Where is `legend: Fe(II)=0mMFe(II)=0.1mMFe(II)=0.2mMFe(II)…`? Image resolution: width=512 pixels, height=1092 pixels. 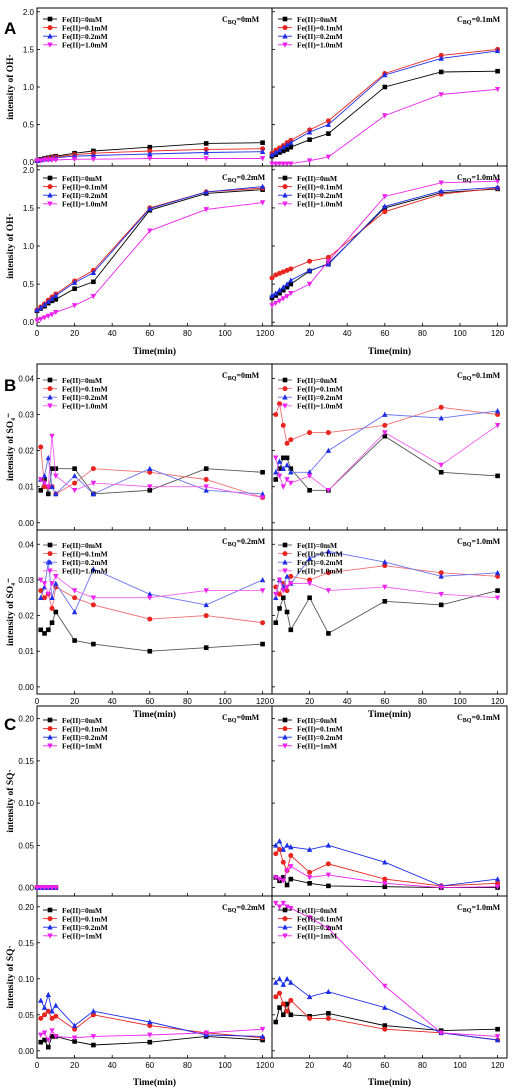
legend: Fe(II)=0mMFe(II)=0.1mMFe(II)=0.2mMFe(II)… is located at coordinates (310, 558).